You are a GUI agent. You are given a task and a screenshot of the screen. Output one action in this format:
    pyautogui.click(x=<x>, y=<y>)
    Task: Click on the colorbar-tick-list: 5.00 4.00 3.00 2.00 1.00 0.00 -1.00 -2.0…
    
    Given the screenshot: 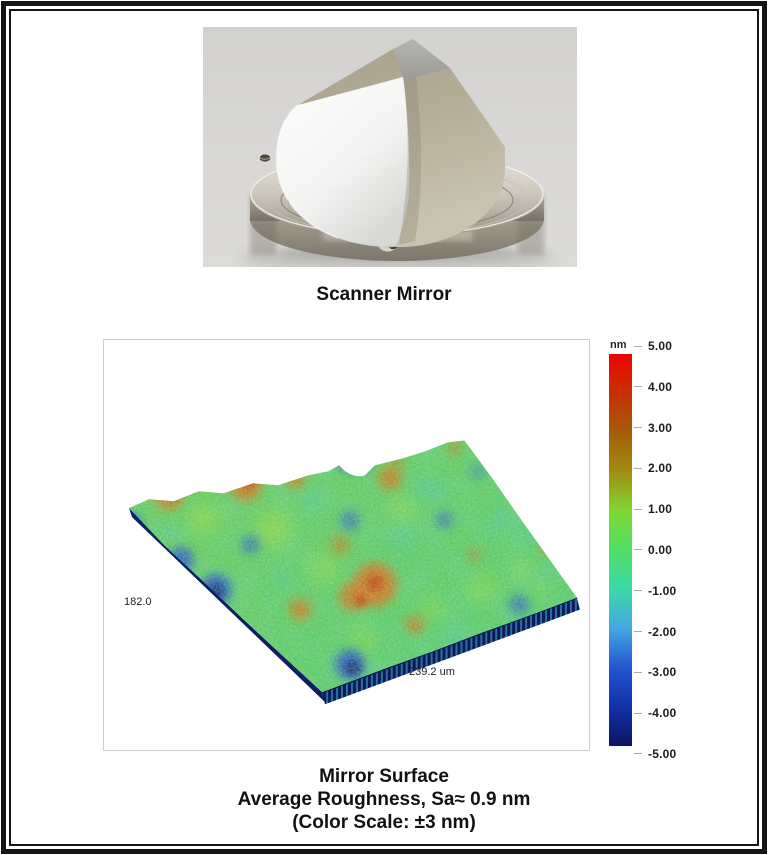 What is the action you would take?
    pyautogui.click(x=666, y=550)
    